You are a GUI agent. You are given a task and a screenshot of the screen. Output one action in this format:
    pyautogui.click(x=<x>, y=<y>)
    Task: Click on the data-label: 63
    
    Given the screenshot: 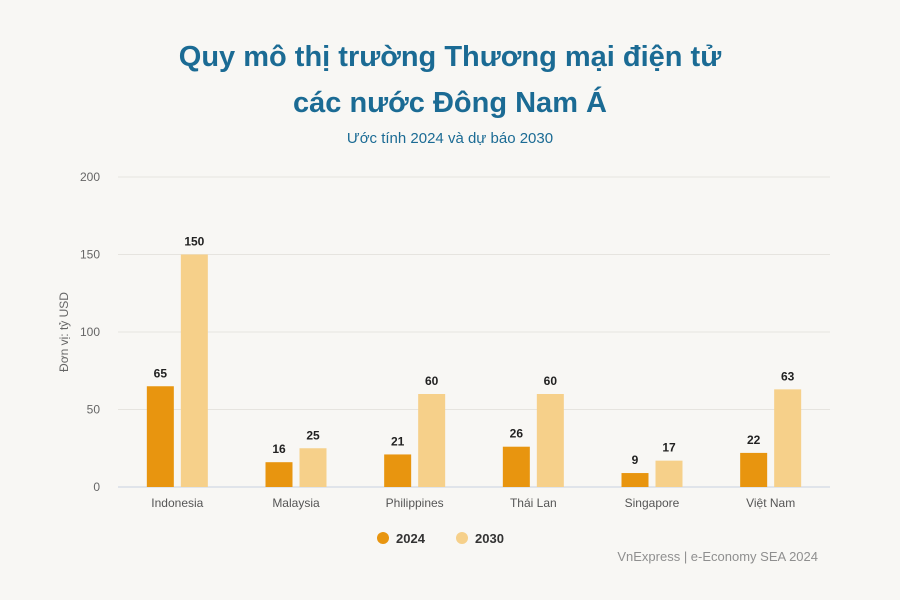 What is the action you would take?
    pyautogui.click(x=788, y=376)
    